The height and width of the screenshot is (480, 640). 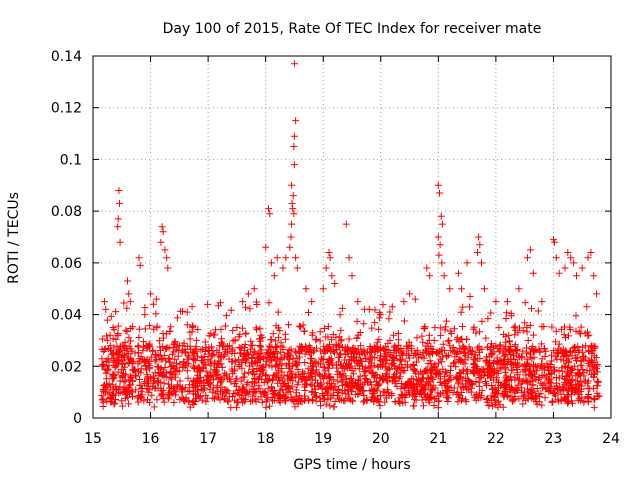 What do you see at coordinates (351, 465) in the screenshot?
I see `x-axis-label: GPS time / hours` at bounding box center [351, 465].